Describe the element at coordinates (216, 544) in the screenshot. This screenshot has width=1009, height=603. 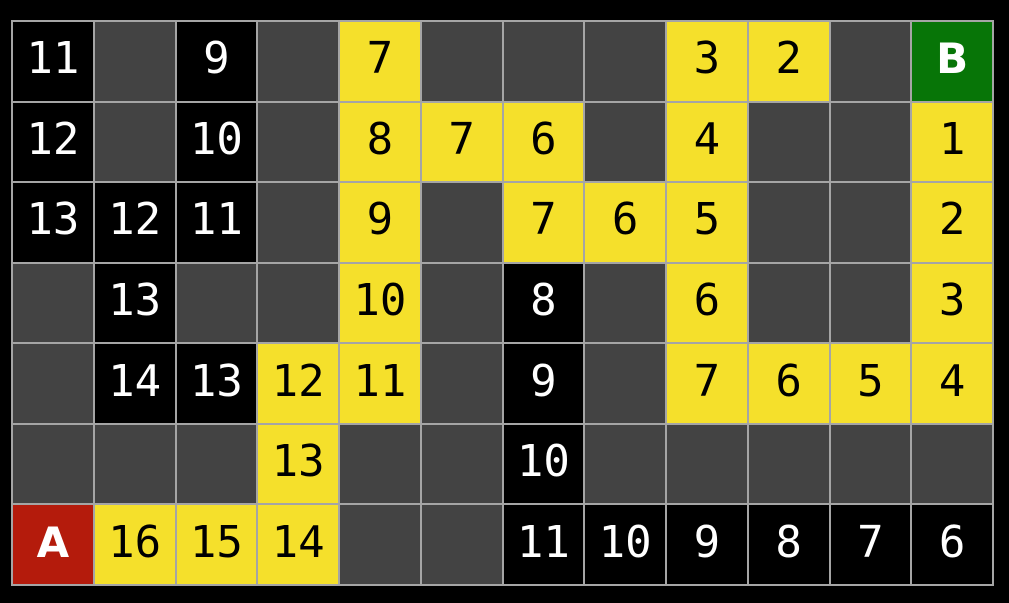
I see `path-cell: 15` at that location.